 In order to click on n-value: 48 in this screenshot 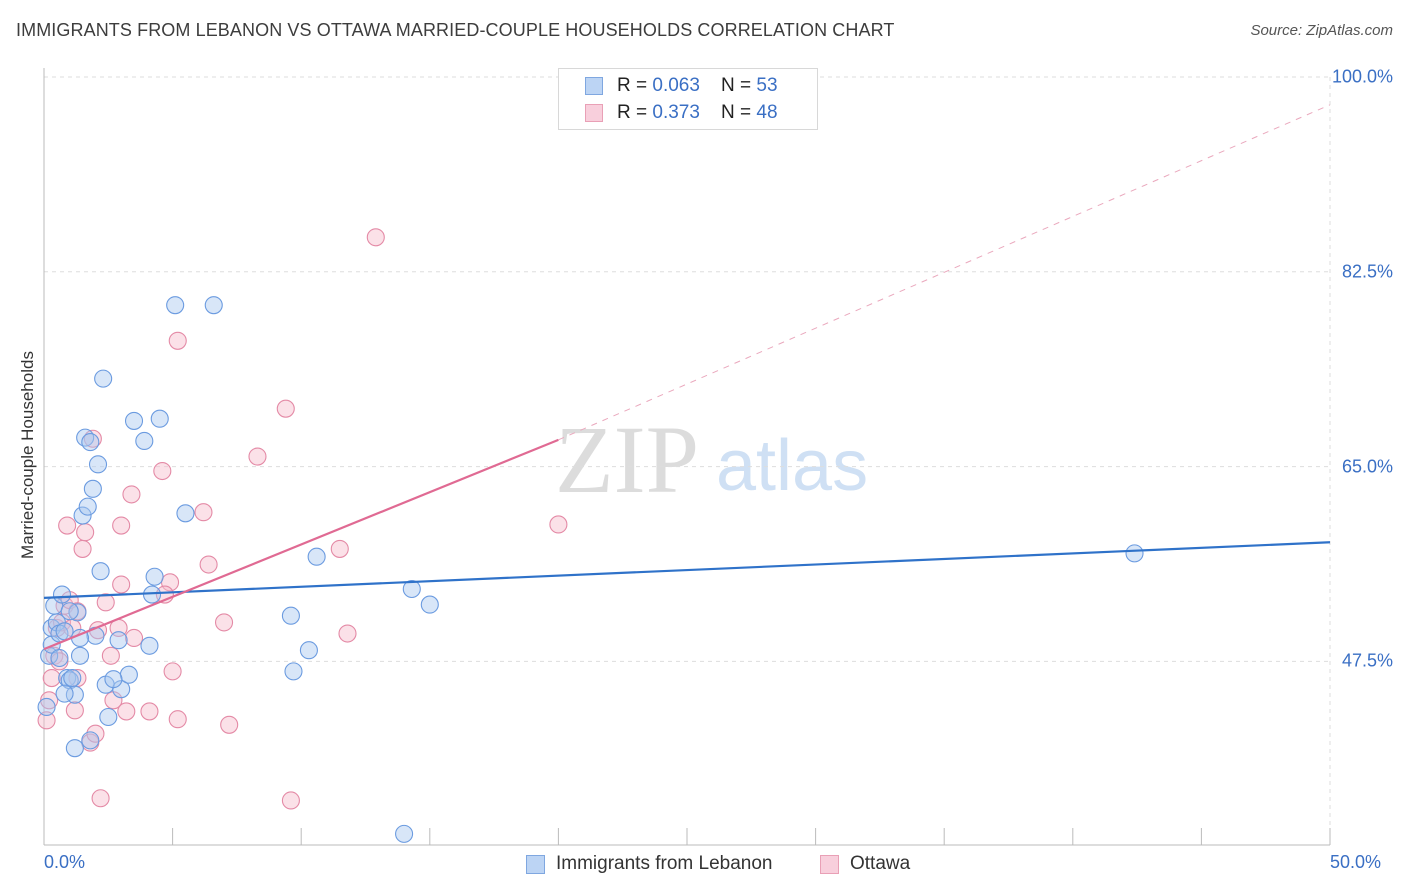, I will do `click(767, 112)`.